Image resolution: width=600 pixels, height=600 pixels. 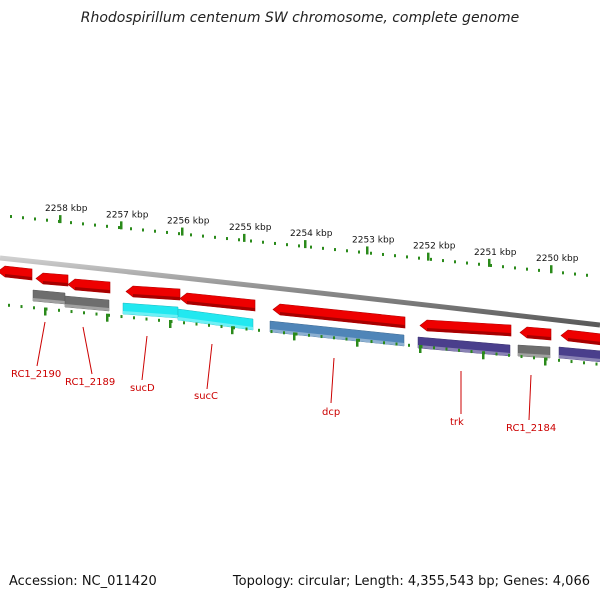 I want to click on outer-scale-ticks, so click(x=299, y=246).